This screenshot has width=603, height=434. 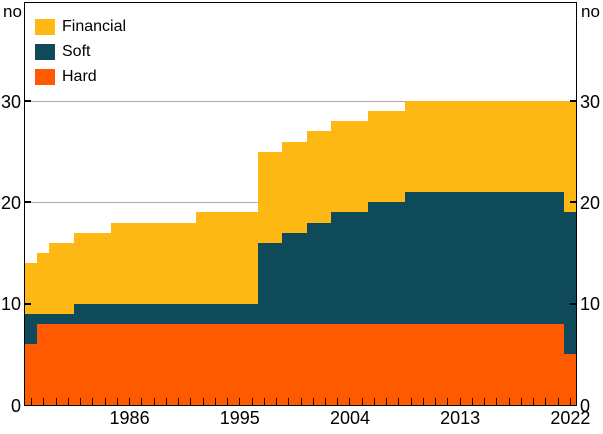 I want to click on bar-segment-hard-1982, so click(x=80, y=364).